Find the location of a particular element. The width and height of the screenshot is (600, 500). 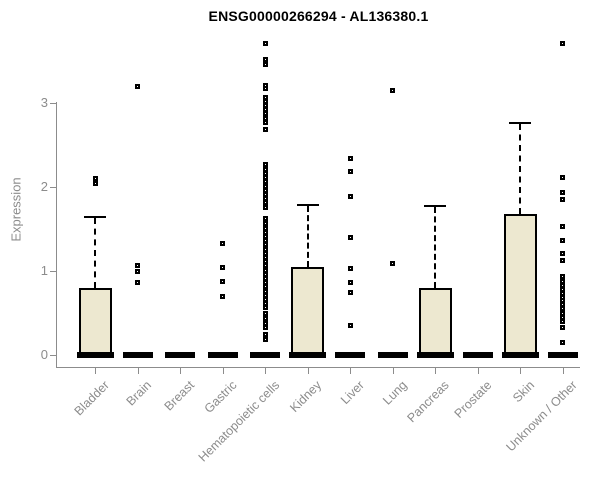

y-tick-label: 1 is located at coordinates (44, 270).